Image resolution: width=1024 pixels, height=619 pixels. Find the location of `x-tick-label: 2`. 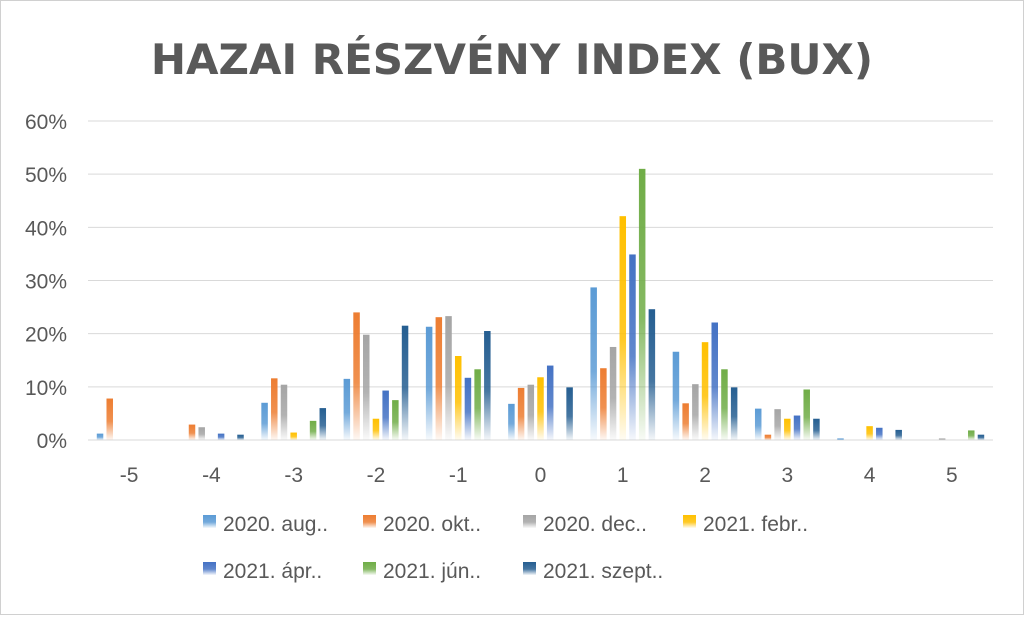

x-tick-label: 2 is located at coordinates (705, 475).